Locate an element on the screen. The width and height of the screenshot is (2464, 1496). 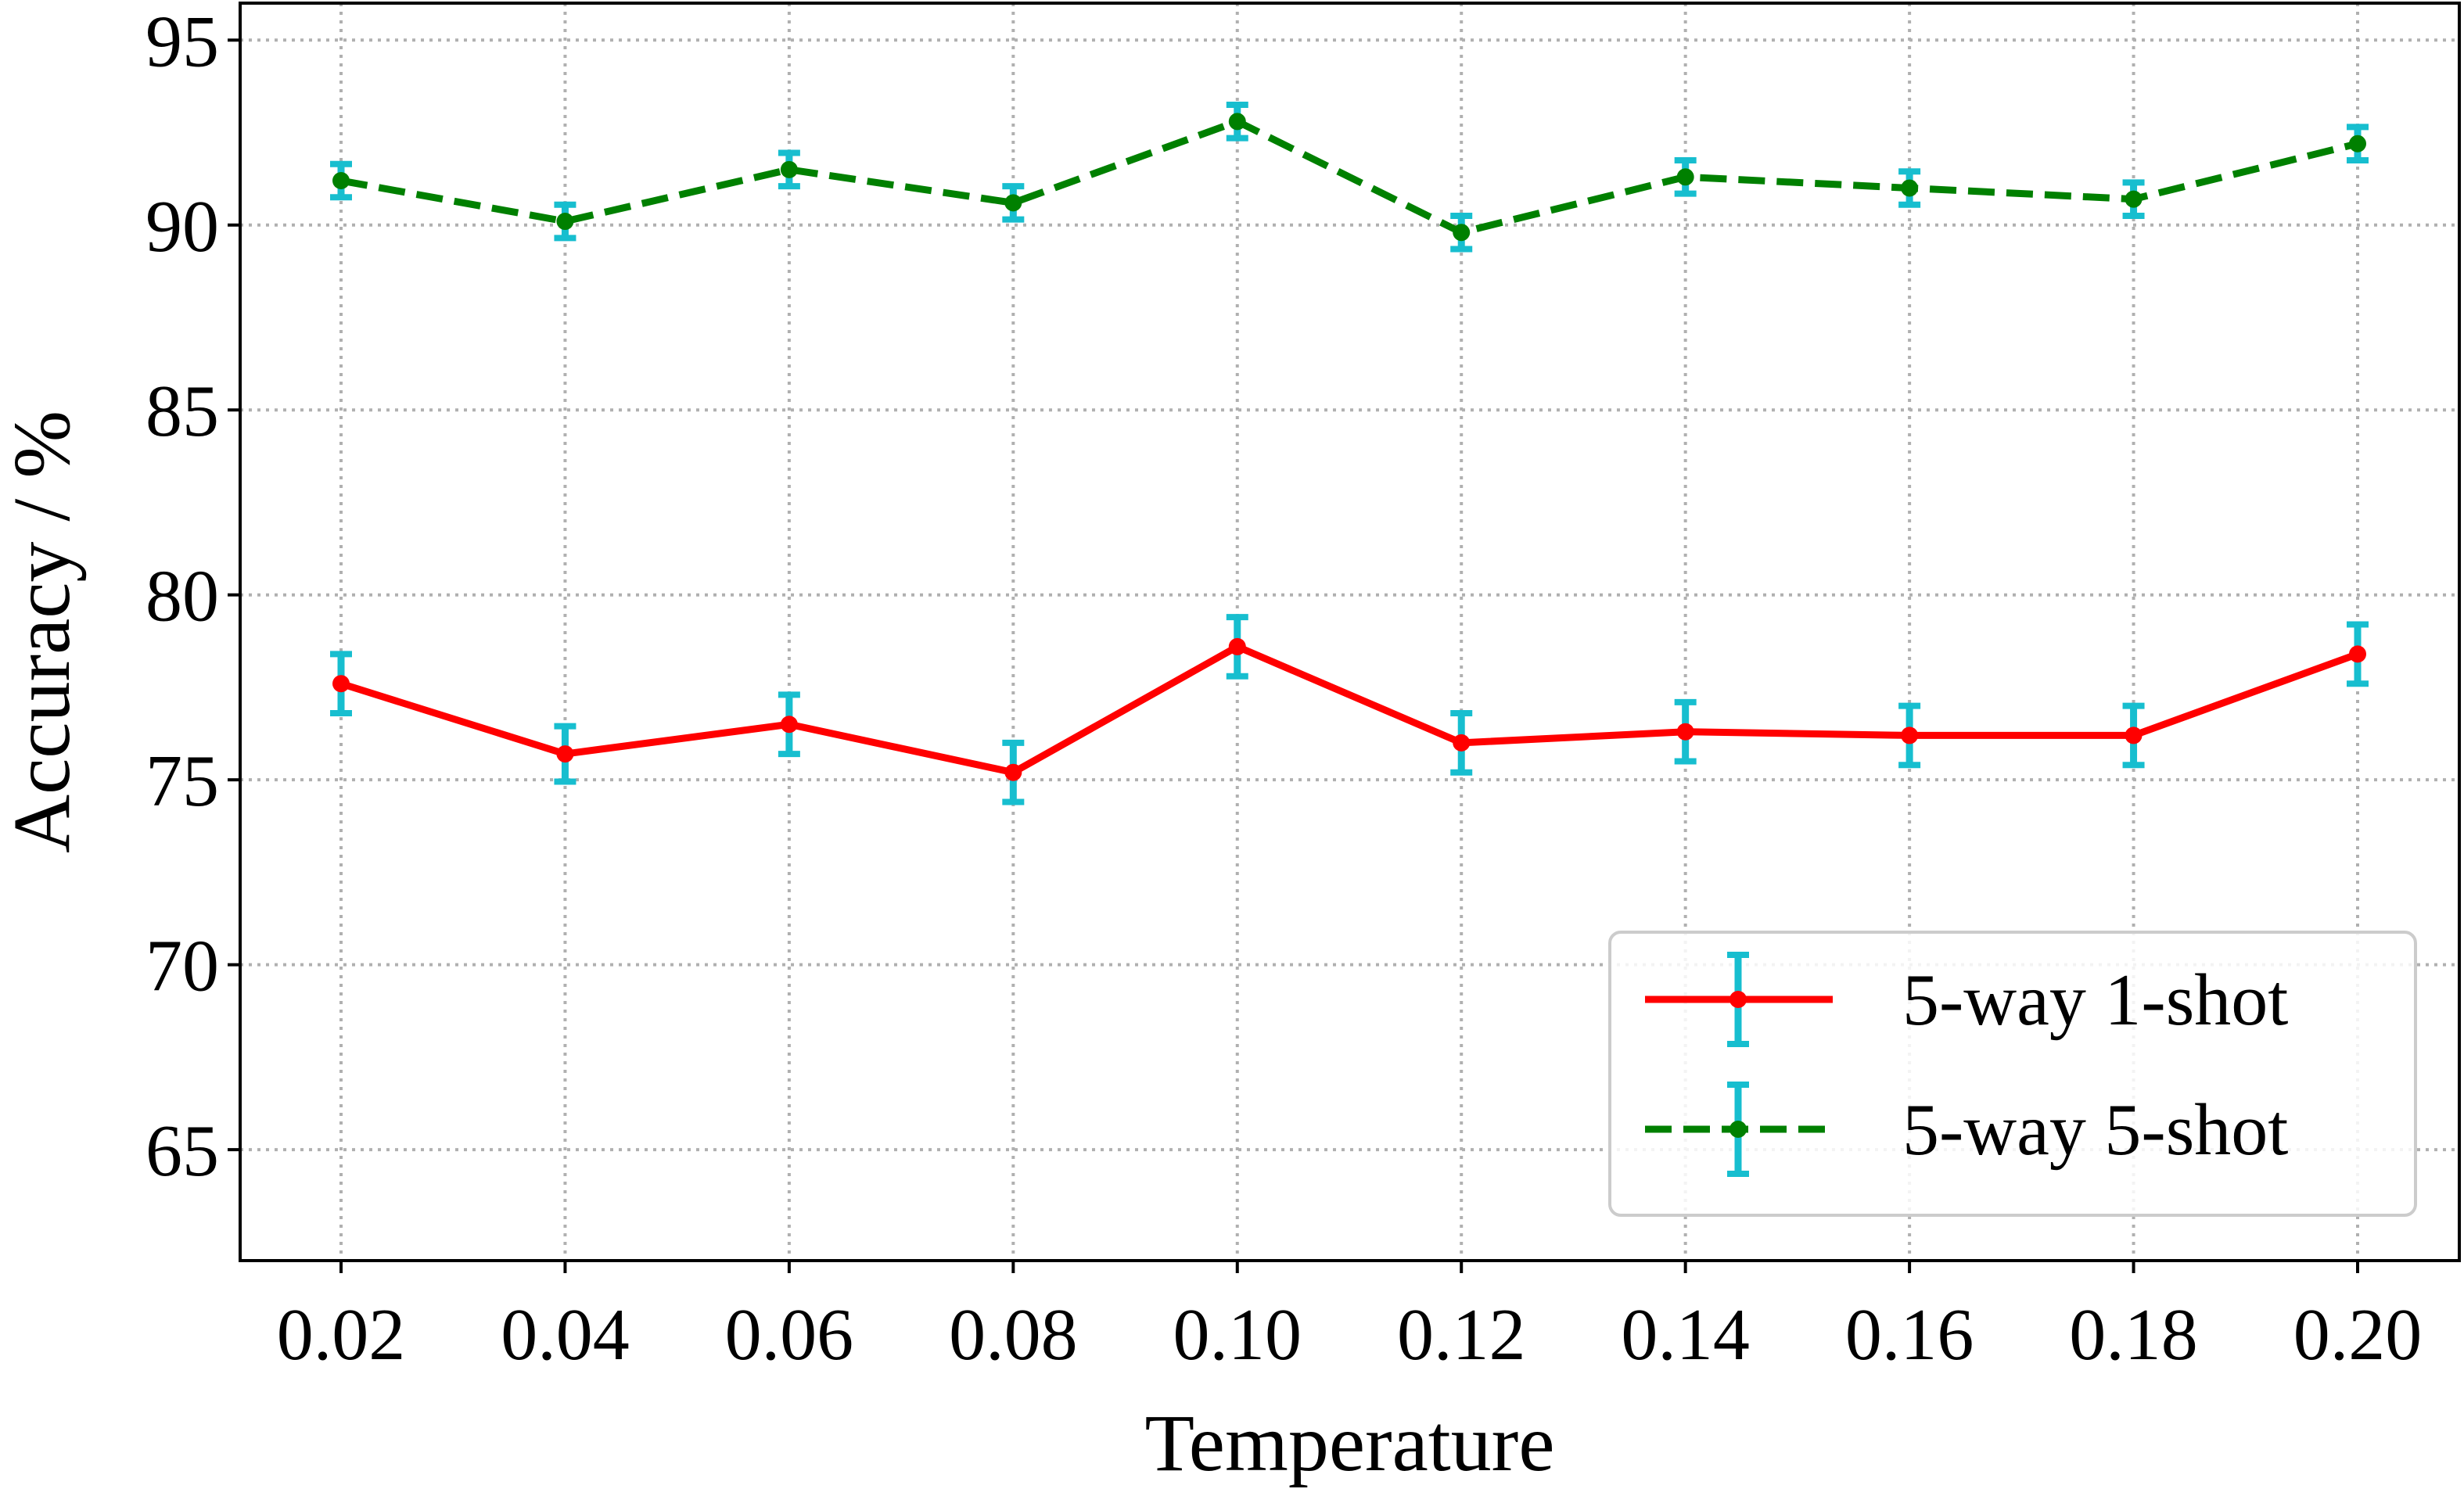
x-tick-label: 0.02 is located at coordinates (341, 1335).